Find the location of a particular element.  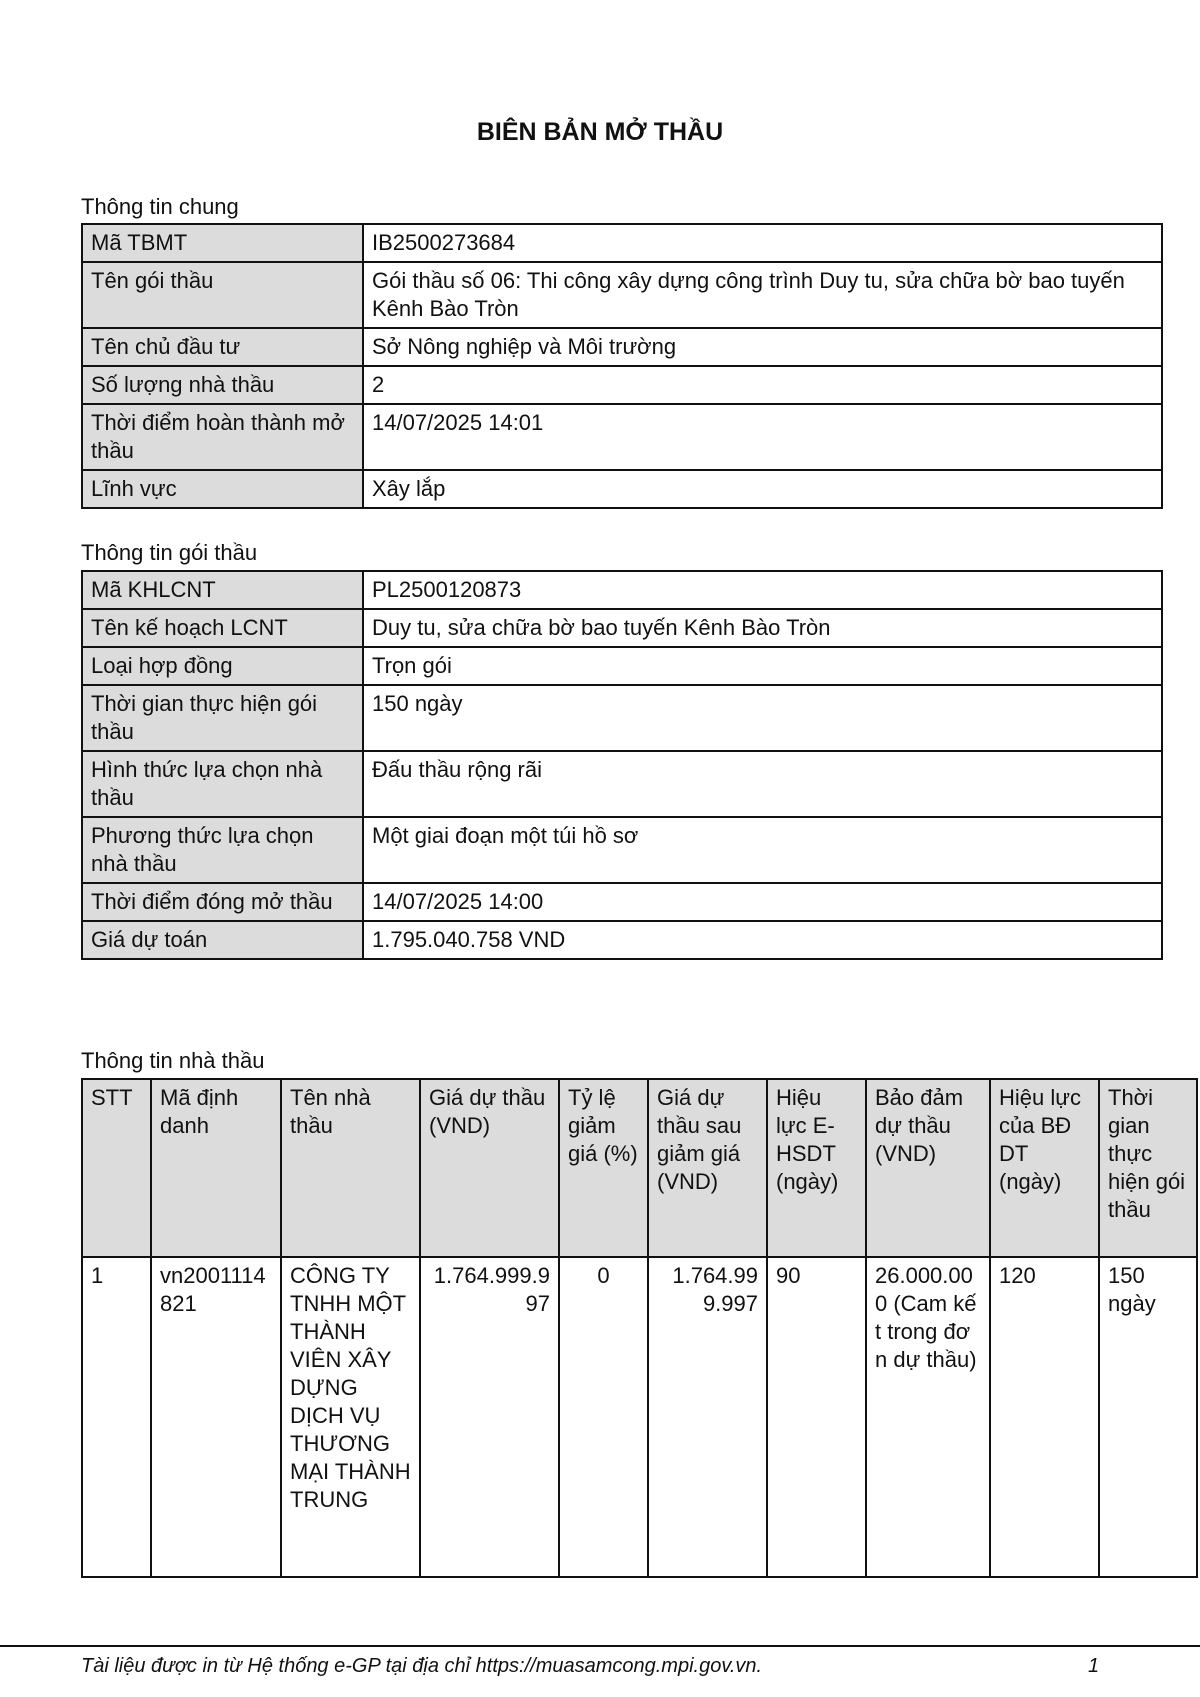

column-header: STT is located at coordinates (116, 1168).